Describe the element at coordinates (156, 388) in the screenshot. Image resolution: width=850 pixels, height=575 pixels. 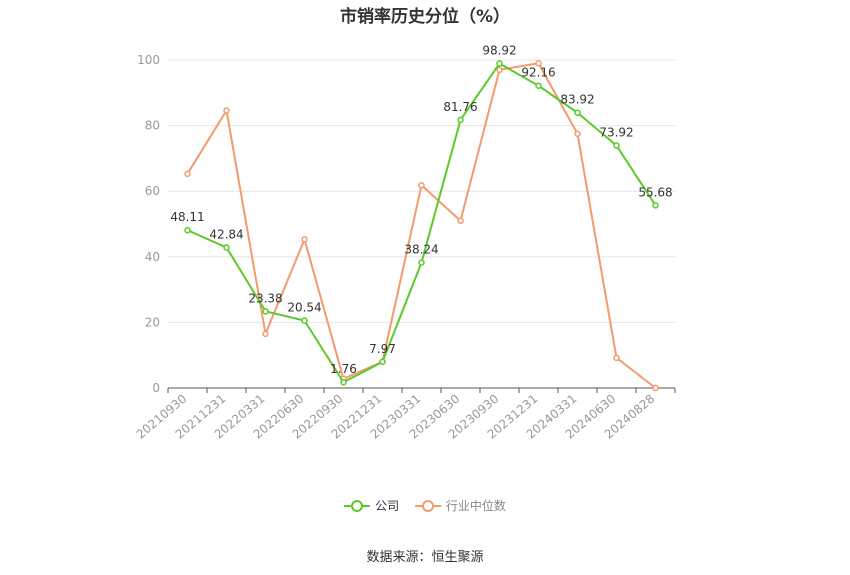
I see `y-tick-label: 0` at that location.